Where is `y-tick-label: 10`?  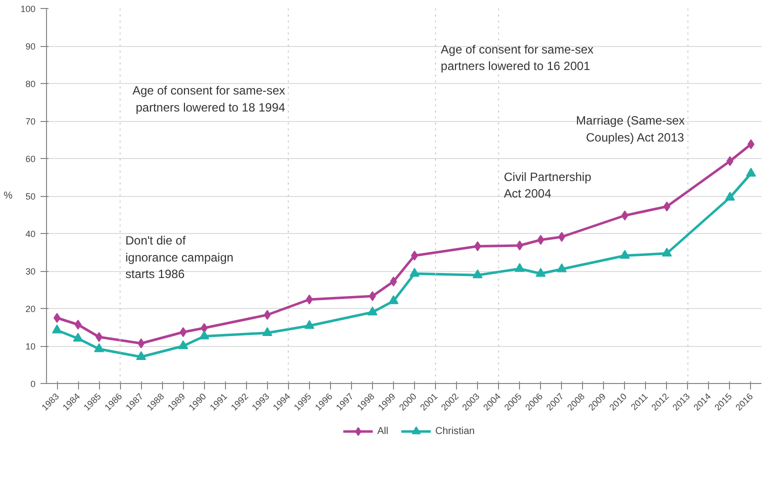 y-tick-label: 10 is located at coordinates (30, 347).